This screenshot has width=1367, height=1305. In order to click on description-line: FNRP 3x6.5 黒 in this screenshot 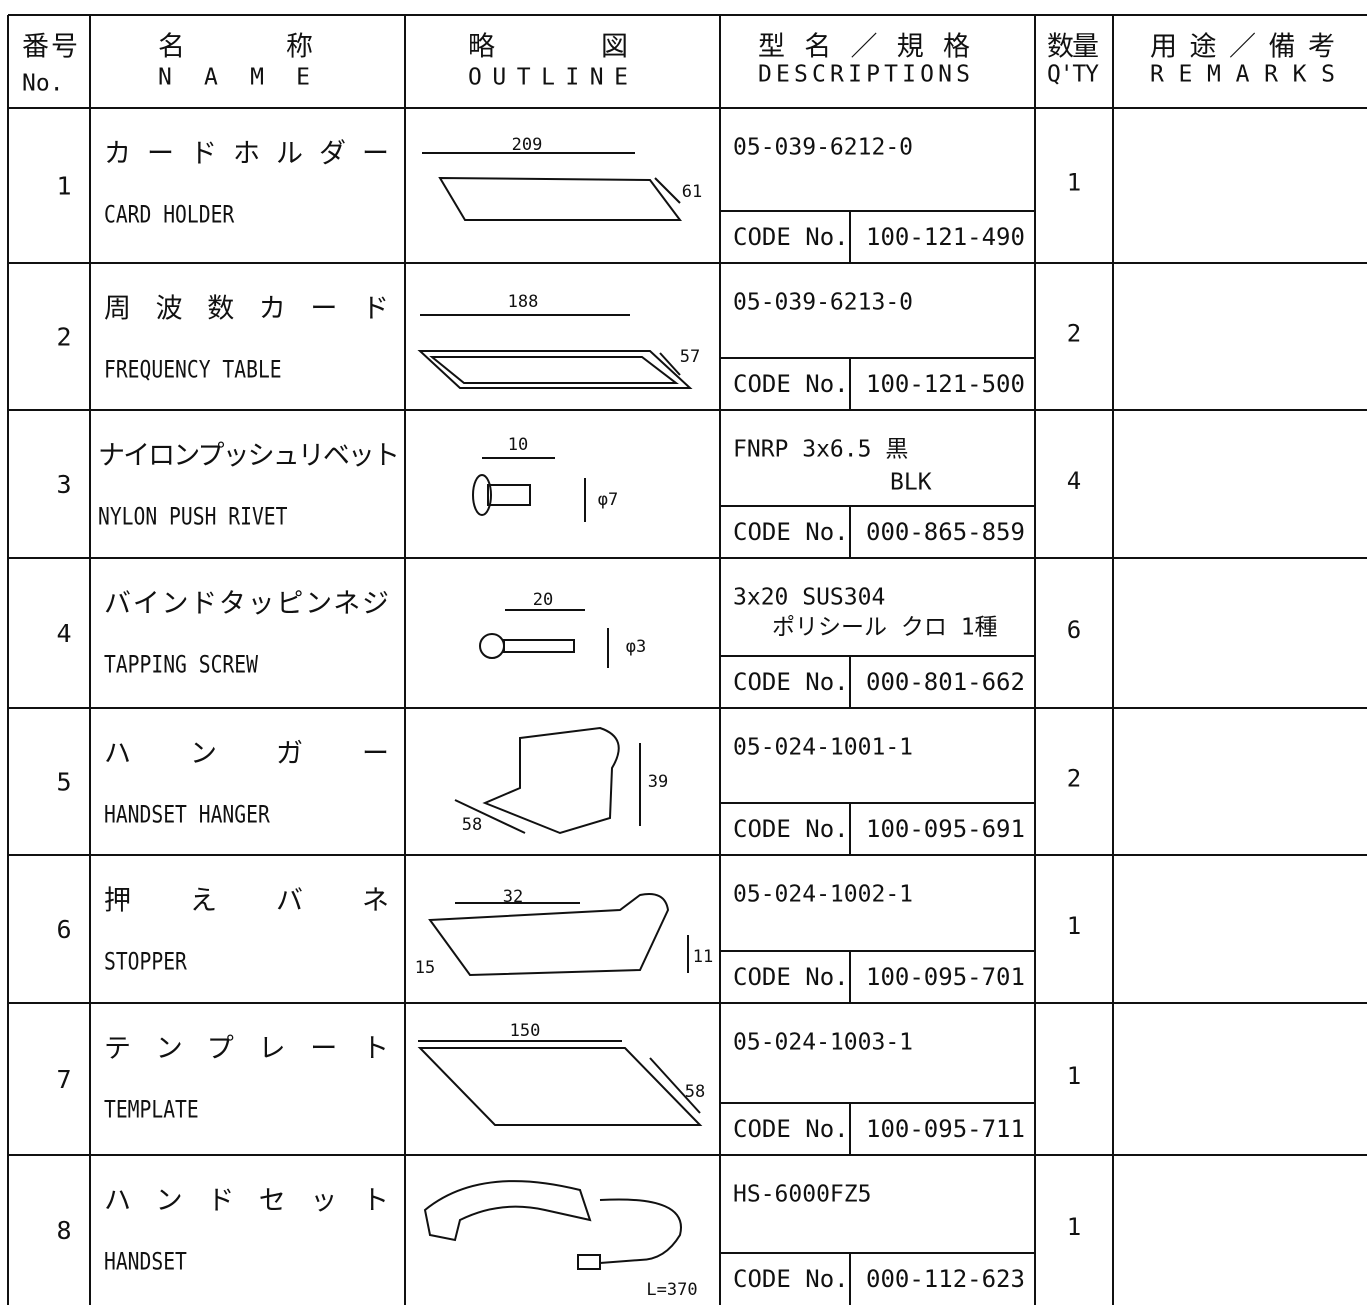, I will do `click(820, 450)`.